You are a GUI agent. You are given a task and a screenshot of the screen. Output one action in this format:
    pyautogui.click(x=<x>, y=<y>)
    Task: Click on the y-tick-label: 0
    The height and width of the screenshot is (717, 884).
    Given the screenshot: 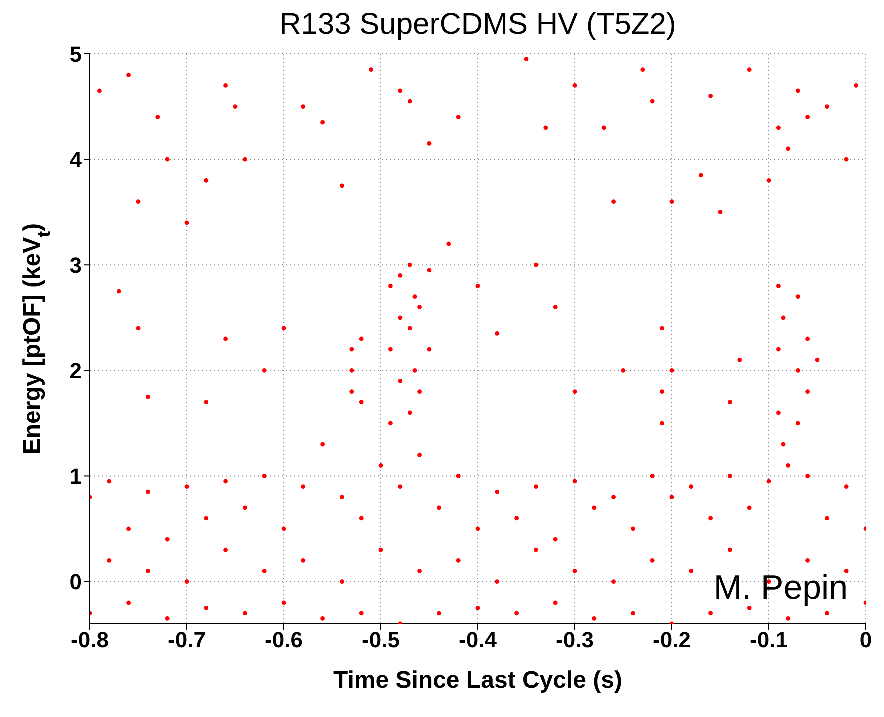 What is the action you would take?
    pyautogui.click(x=76, y=582)
    